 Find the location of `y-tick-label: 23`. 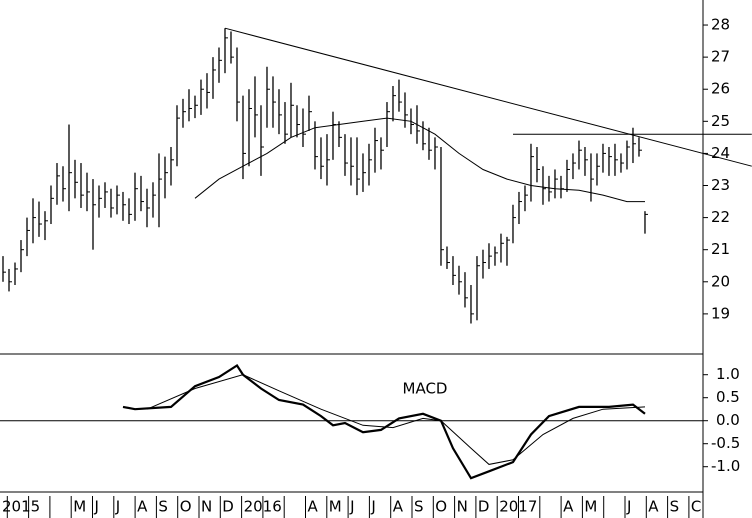

y-tick-label: 23 is located at coordinates (720, 185).